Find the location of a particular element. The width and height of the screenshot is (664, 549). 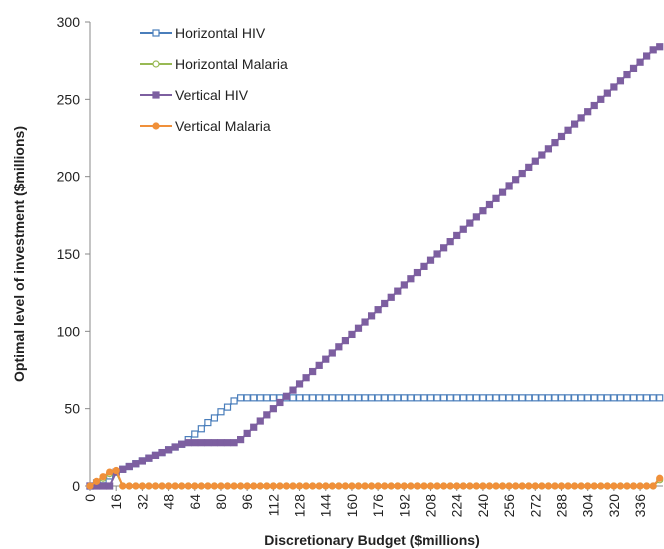

y-tick-label: 50 is located at coordinates (72, 409).